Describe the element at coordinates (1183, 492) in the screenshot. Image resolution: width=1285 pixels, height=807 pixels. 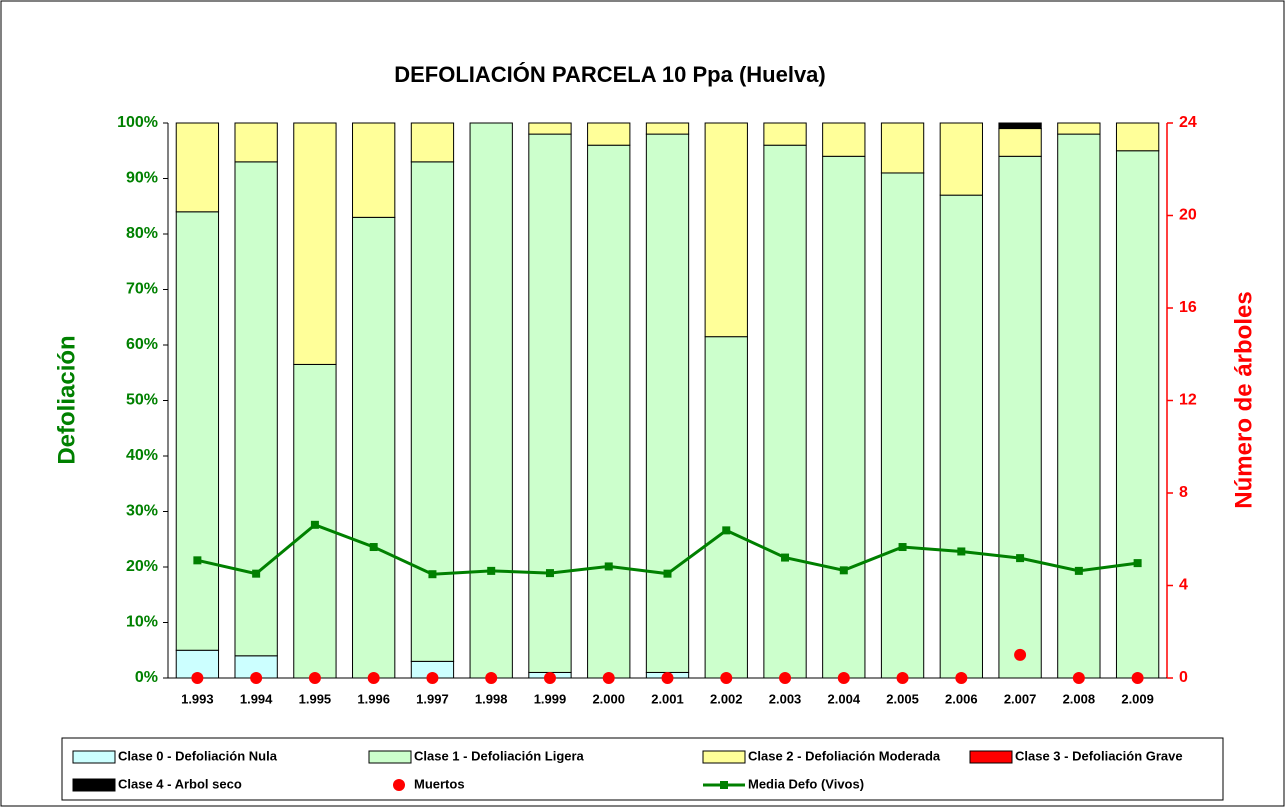
I see `y2-tick-label: 8` at that location.